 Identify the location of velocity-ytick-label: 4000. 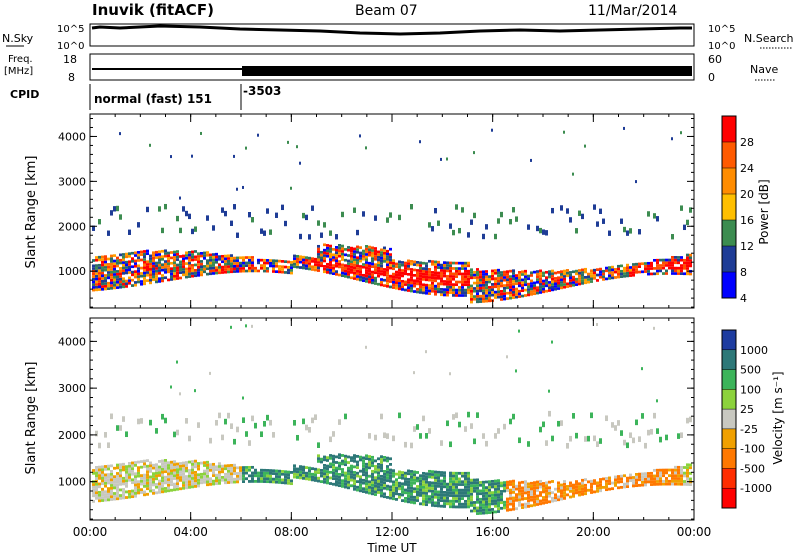
(72, 341).